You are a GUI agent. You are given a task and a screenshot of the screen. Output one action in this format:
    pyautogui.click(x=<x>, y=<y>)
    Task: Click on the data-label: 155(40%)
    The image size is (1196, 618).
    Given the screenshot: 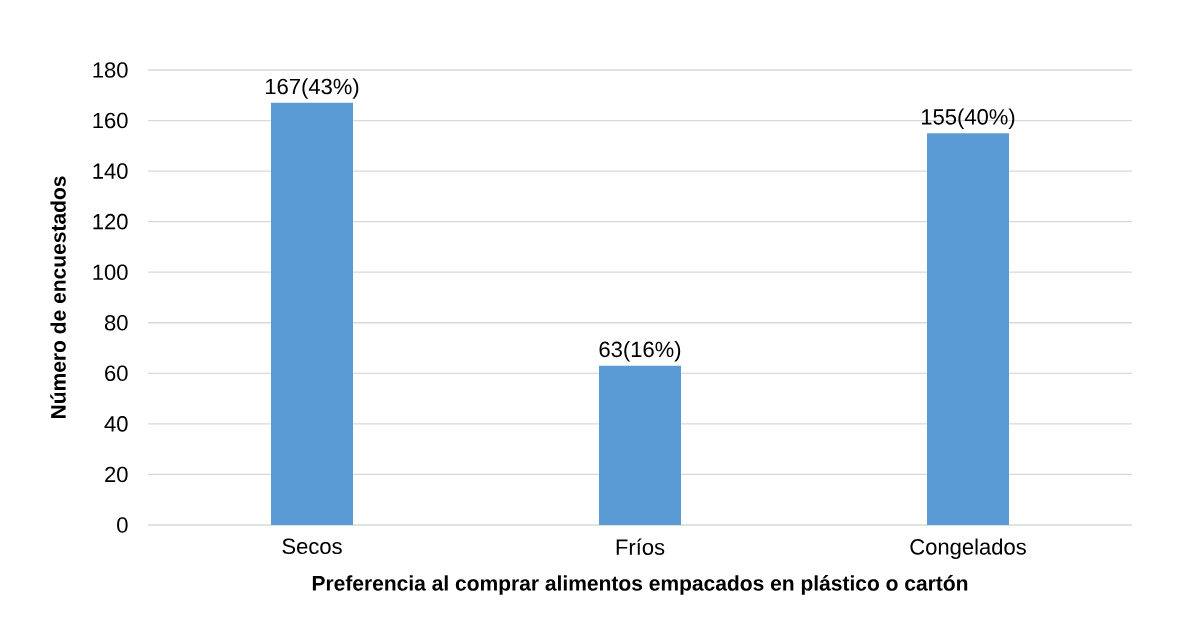 What is the action you would take?
    pyautogui.click(x=968, y=118)
    